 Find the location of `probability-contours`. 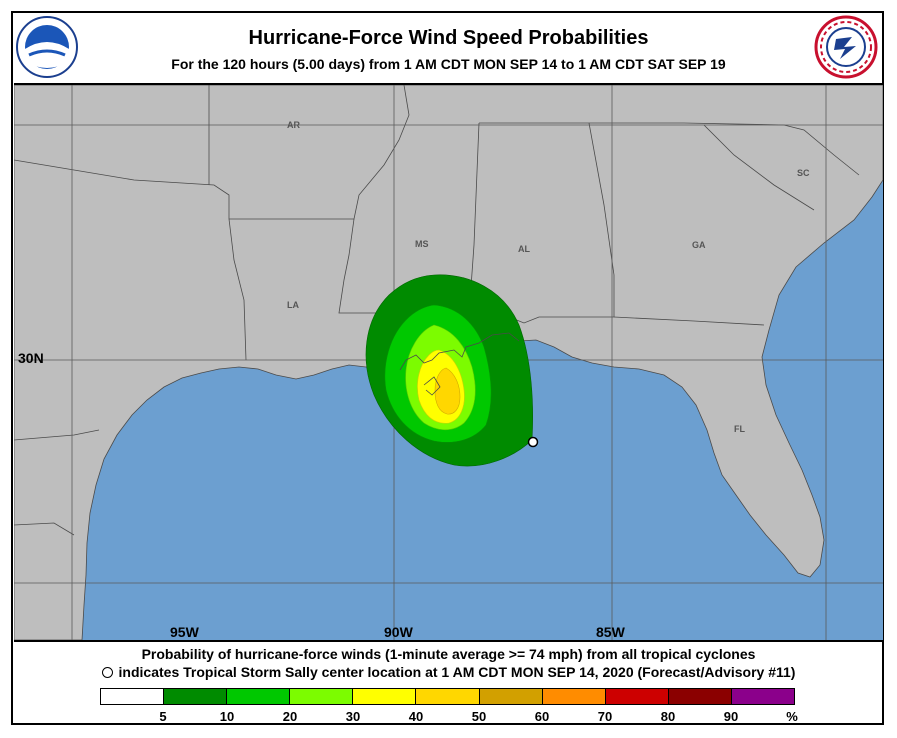

probability-contours is located at coordinates (449, 370).